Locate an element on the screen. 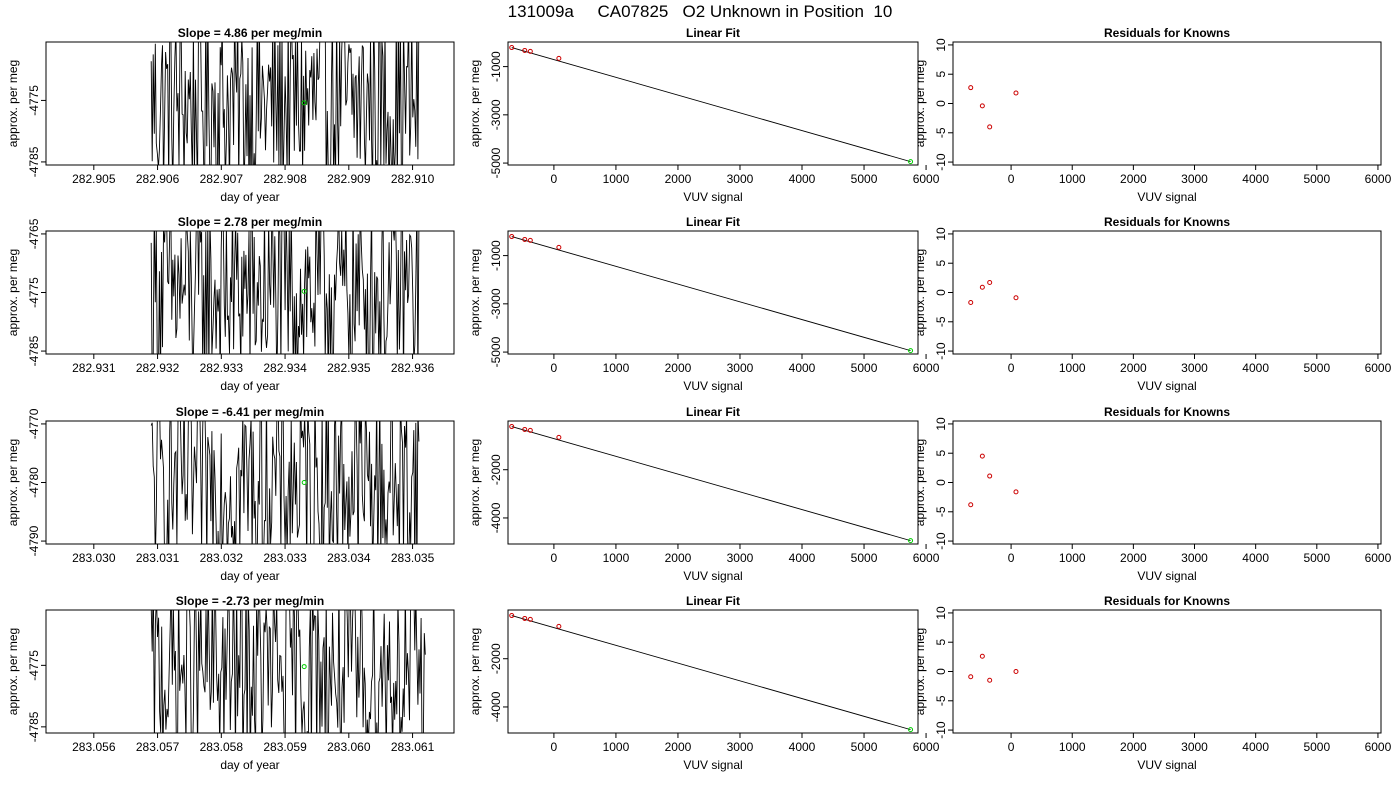  linear-fit-ytick-label: -5000 is located at coordinates (496, 162).